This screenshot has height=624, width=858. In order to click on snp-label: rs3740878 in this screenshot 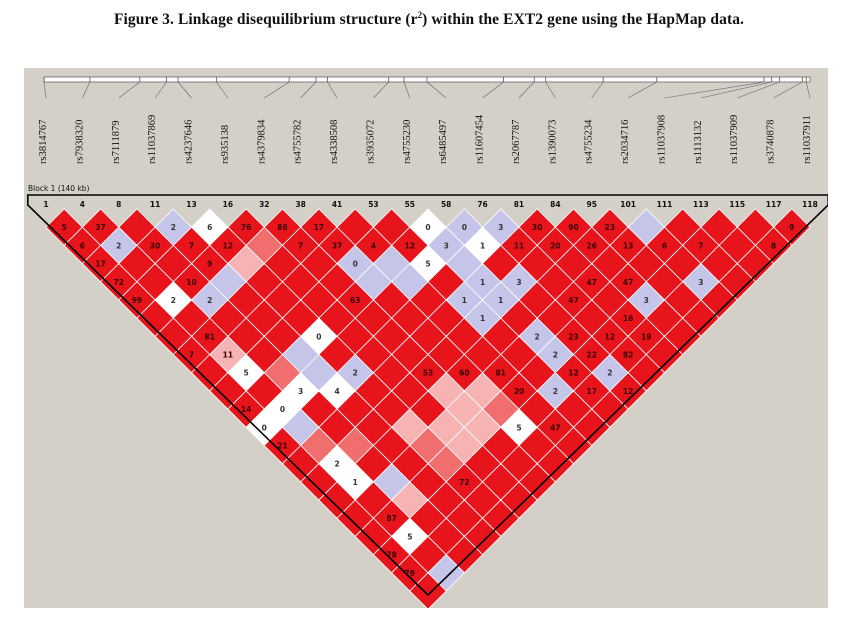, I will do `click(771, 142)`.